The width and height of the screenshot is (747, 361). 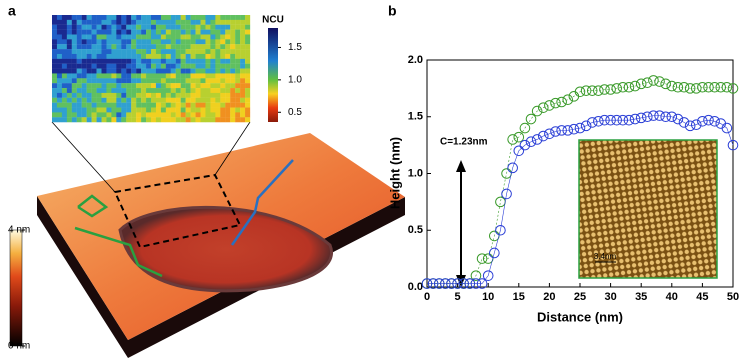 I want to click on x-tick-label: 10, so click(x=488, y=297).